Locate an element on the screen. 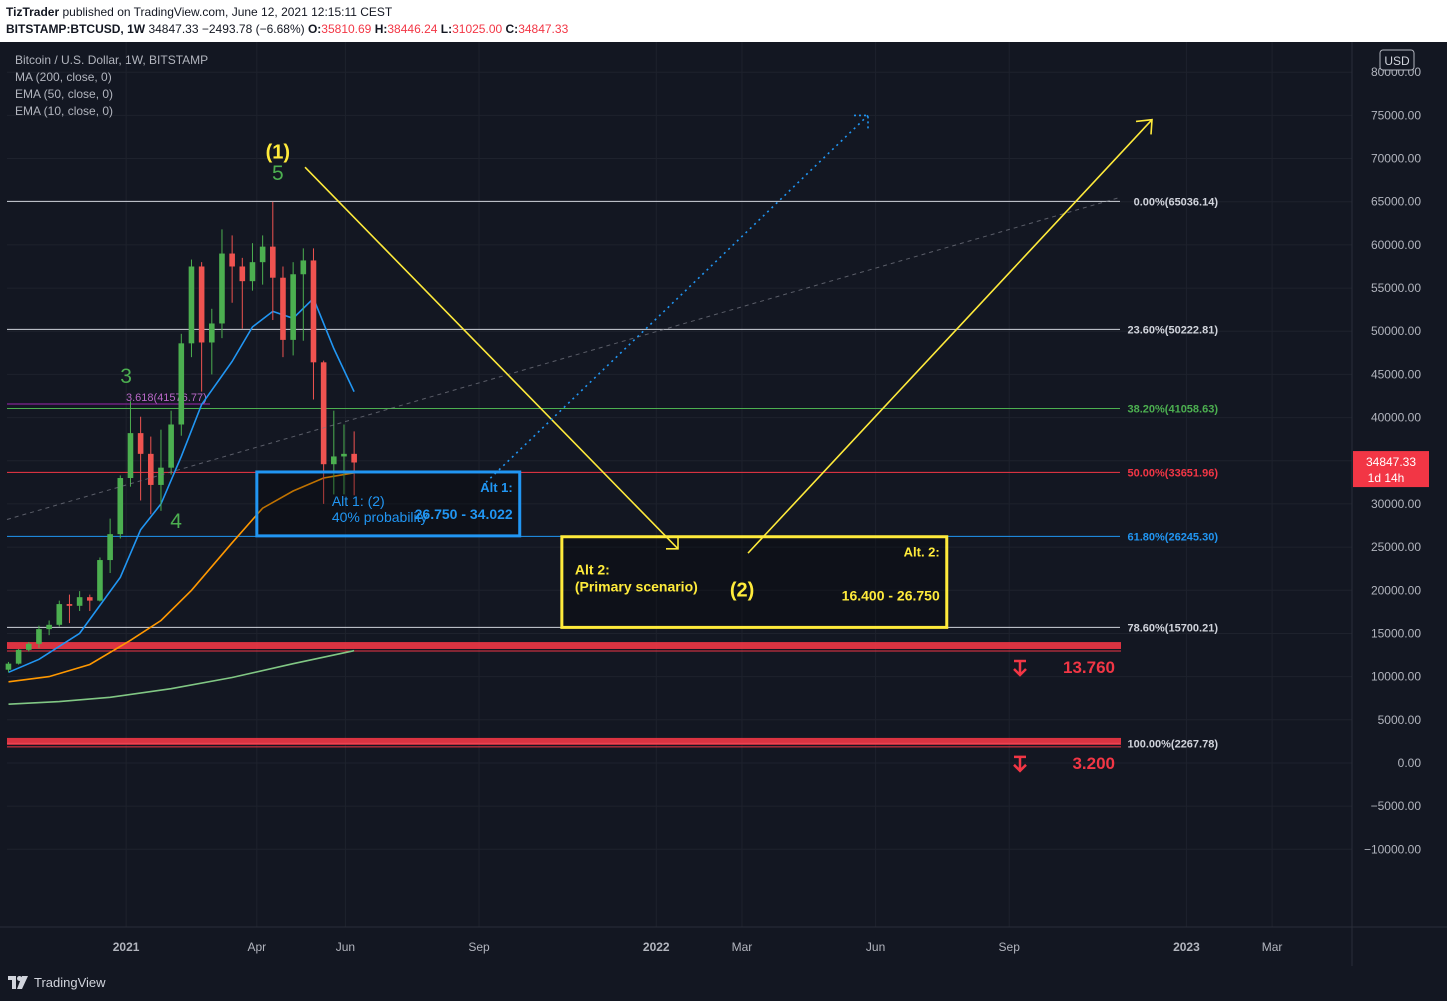  wave-label: 4 is located at coordinates (176, 521).